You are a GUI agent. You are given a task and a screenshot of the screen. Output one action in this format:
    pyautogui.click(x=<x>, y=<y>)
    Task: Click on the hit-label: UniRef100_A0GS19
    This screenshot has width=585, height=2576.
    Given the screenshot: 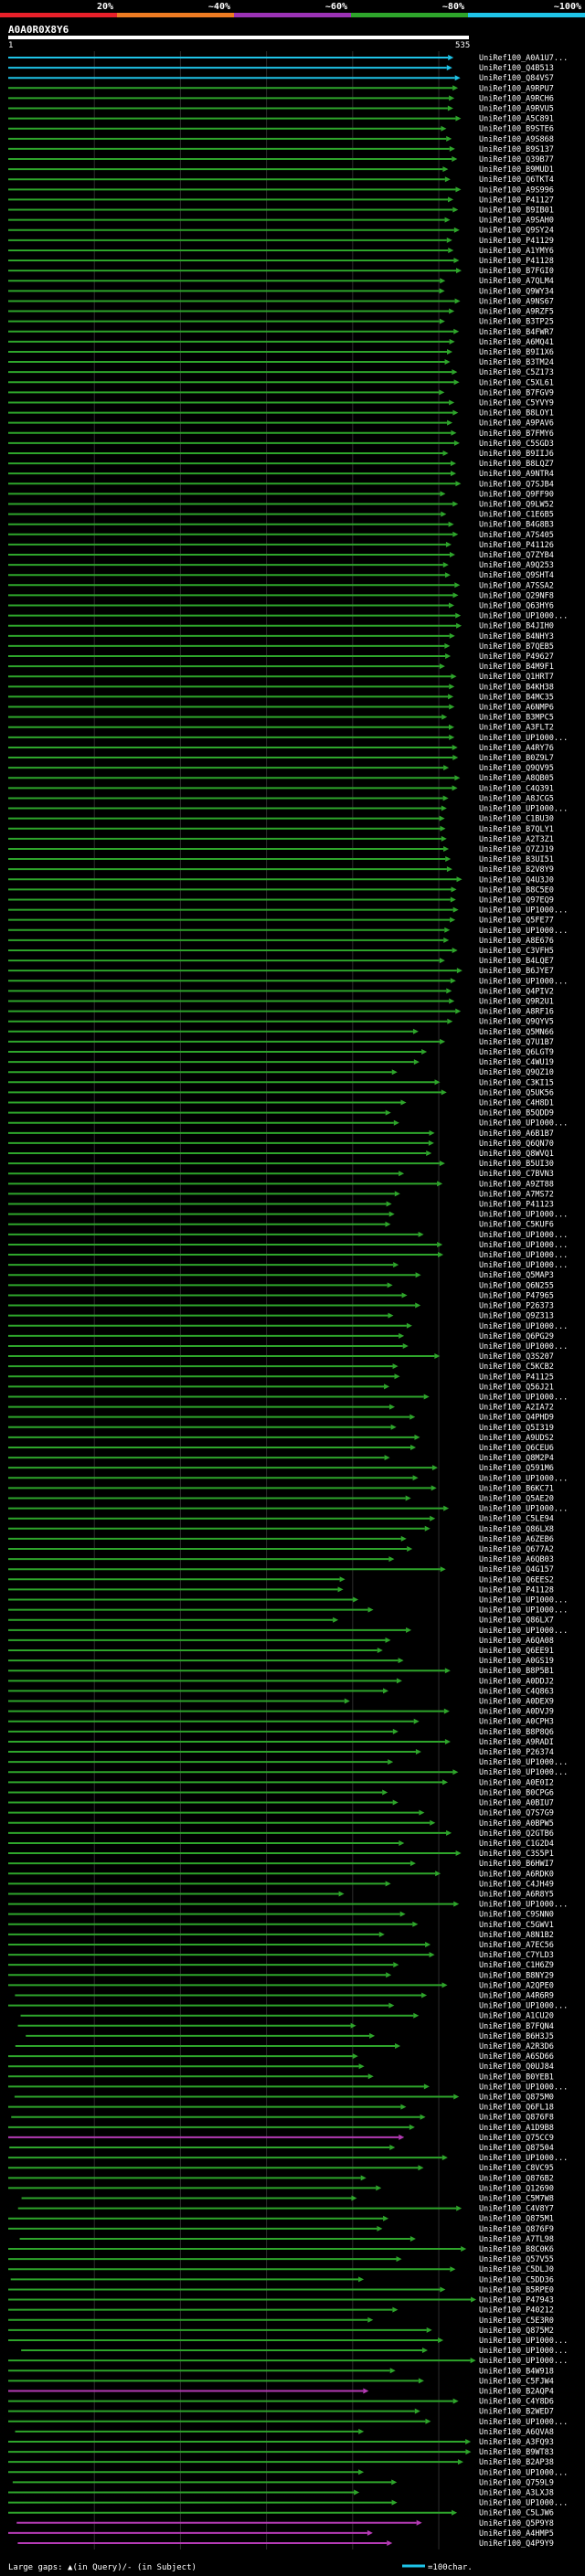 What is the action you would take?
    pyautogui.click(x=516, y=1661)
    